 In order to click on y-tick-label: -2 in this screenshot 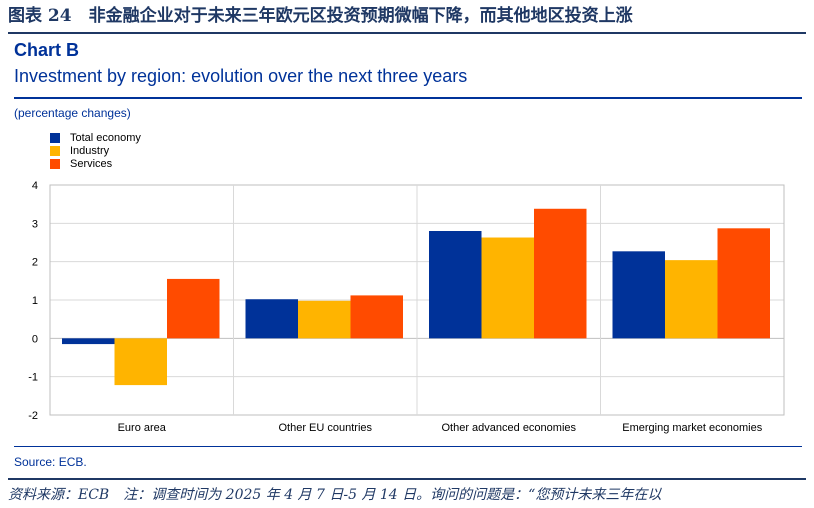, I will do `click(33, 416)`.